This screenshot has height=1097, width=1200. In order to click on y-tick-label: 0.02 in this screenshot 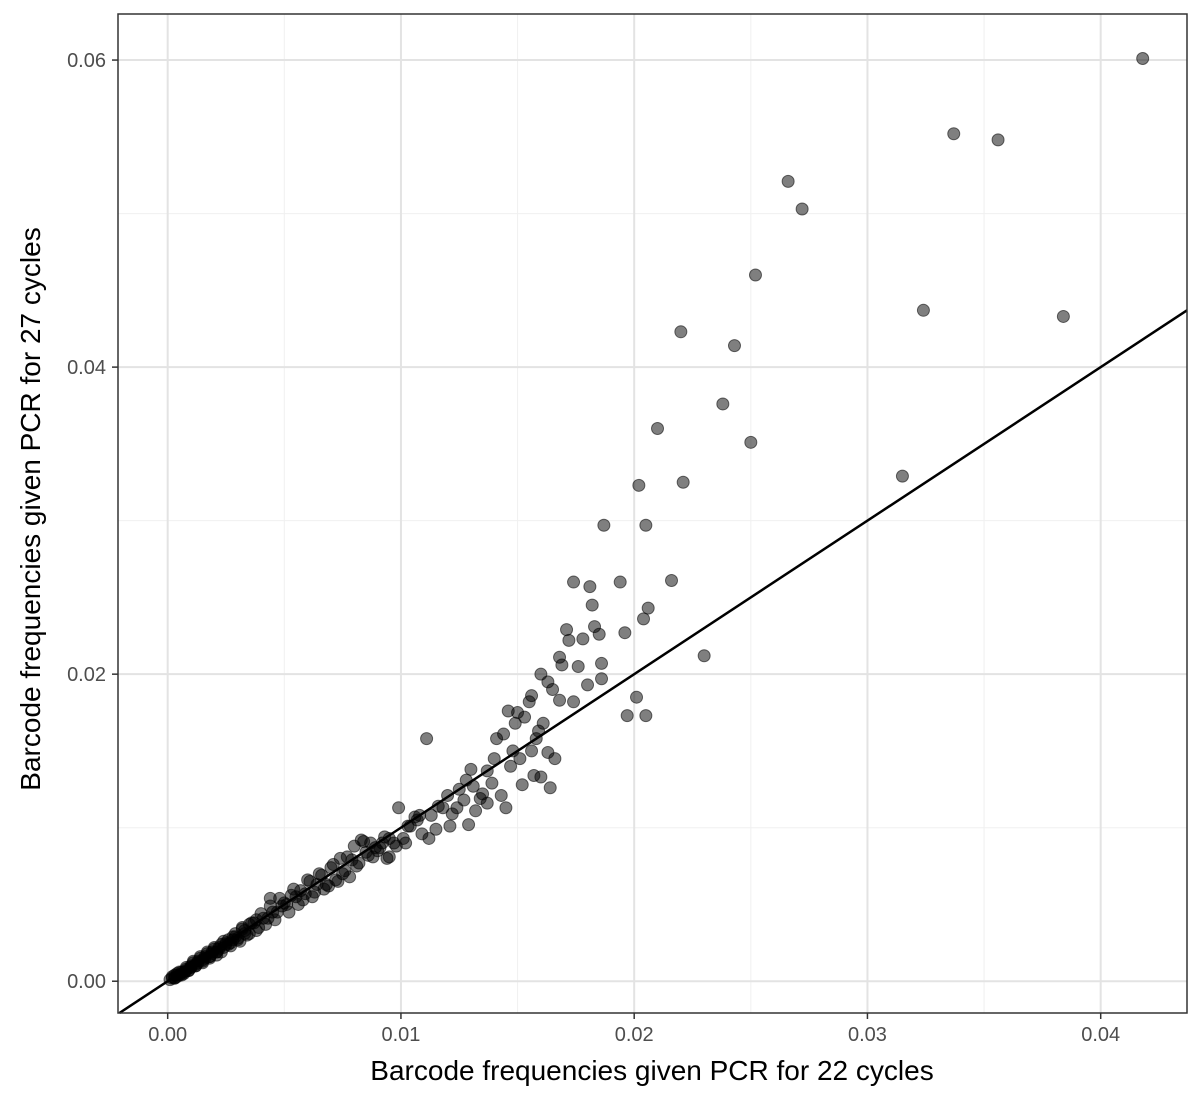, I will do `click(86, 675)`.